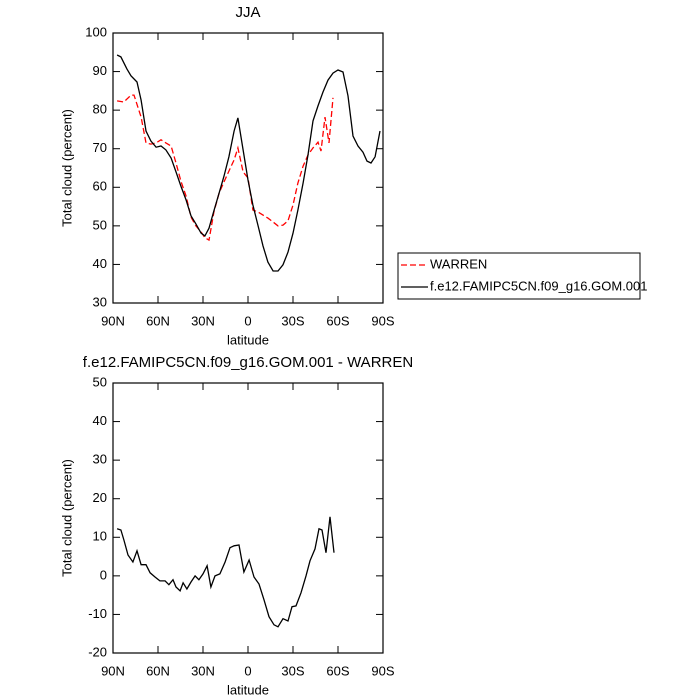 The width and height of the screenshot is (700, 700). What do you see at coordinates (97, 613) in the screenshot?
I see `y-tick-label: -10` at bounding box center [97, 613].